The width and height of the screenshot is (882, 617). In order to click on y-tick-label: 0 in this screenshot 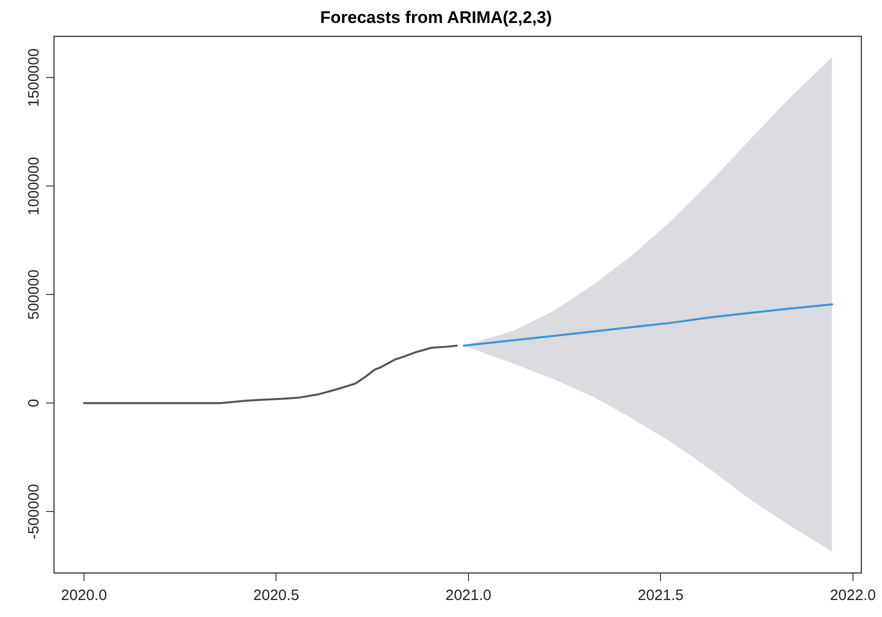, I will do `click(34, 403)`.